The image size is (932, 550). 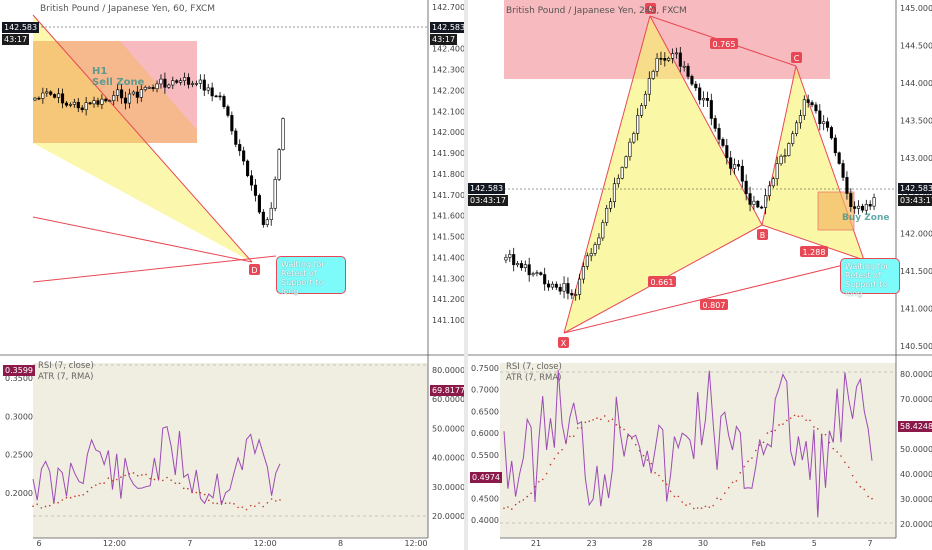 I want to click on h1-rsi-tick: 20.0000, so click(x=448, y=516).